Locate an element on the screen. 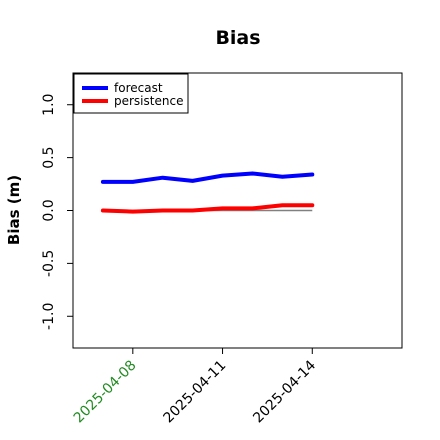 This screenshot has height=440, width=440. legend-label-persistence: persistence is located at coordinates (148, 101).